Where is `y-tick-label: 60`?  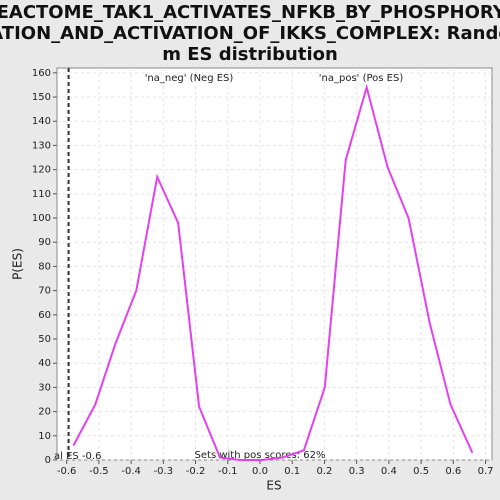 y-tick-label: 60 is located at coordinates (44, 315).